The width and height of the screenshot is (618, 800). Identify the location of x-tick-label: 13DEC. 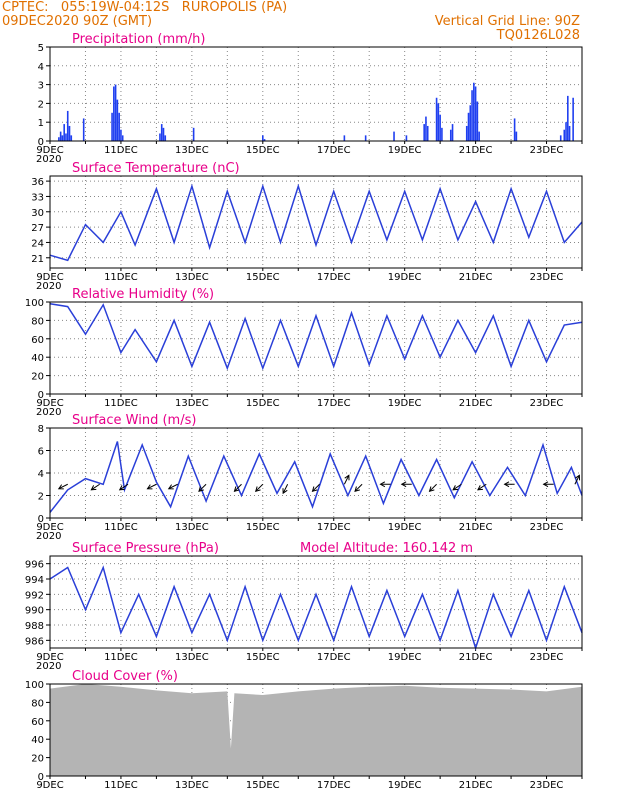
(192, 277).